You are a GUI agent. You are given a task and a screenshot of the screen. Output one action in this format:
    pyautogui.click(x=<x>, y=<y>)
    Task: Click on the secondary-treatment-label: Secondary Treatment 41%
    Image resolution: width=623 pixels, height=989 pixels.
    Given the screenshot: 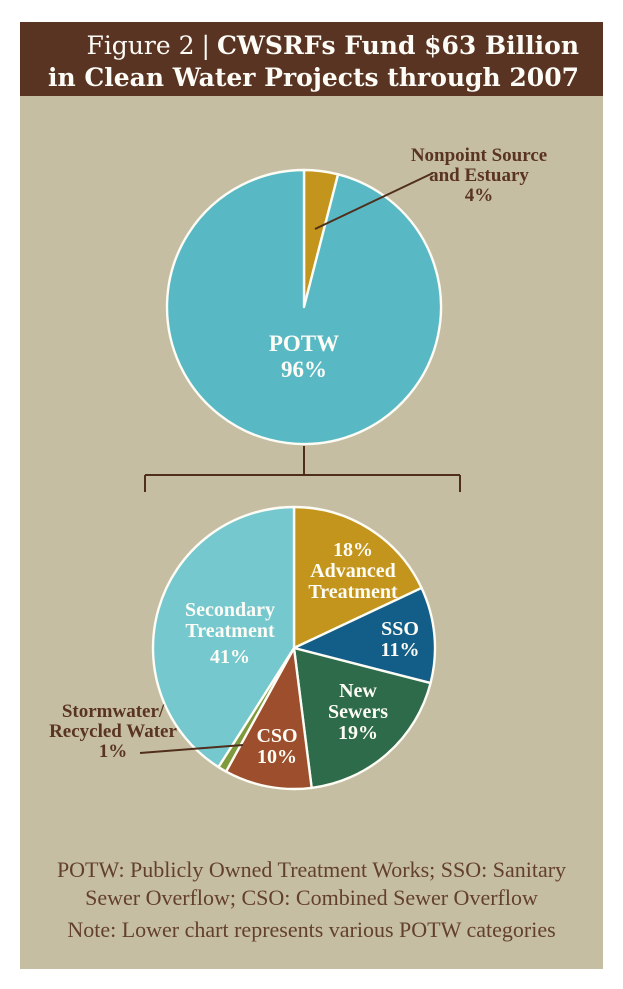 What is the action you would take?
    pyautogui.click(x=230, y=634)
    